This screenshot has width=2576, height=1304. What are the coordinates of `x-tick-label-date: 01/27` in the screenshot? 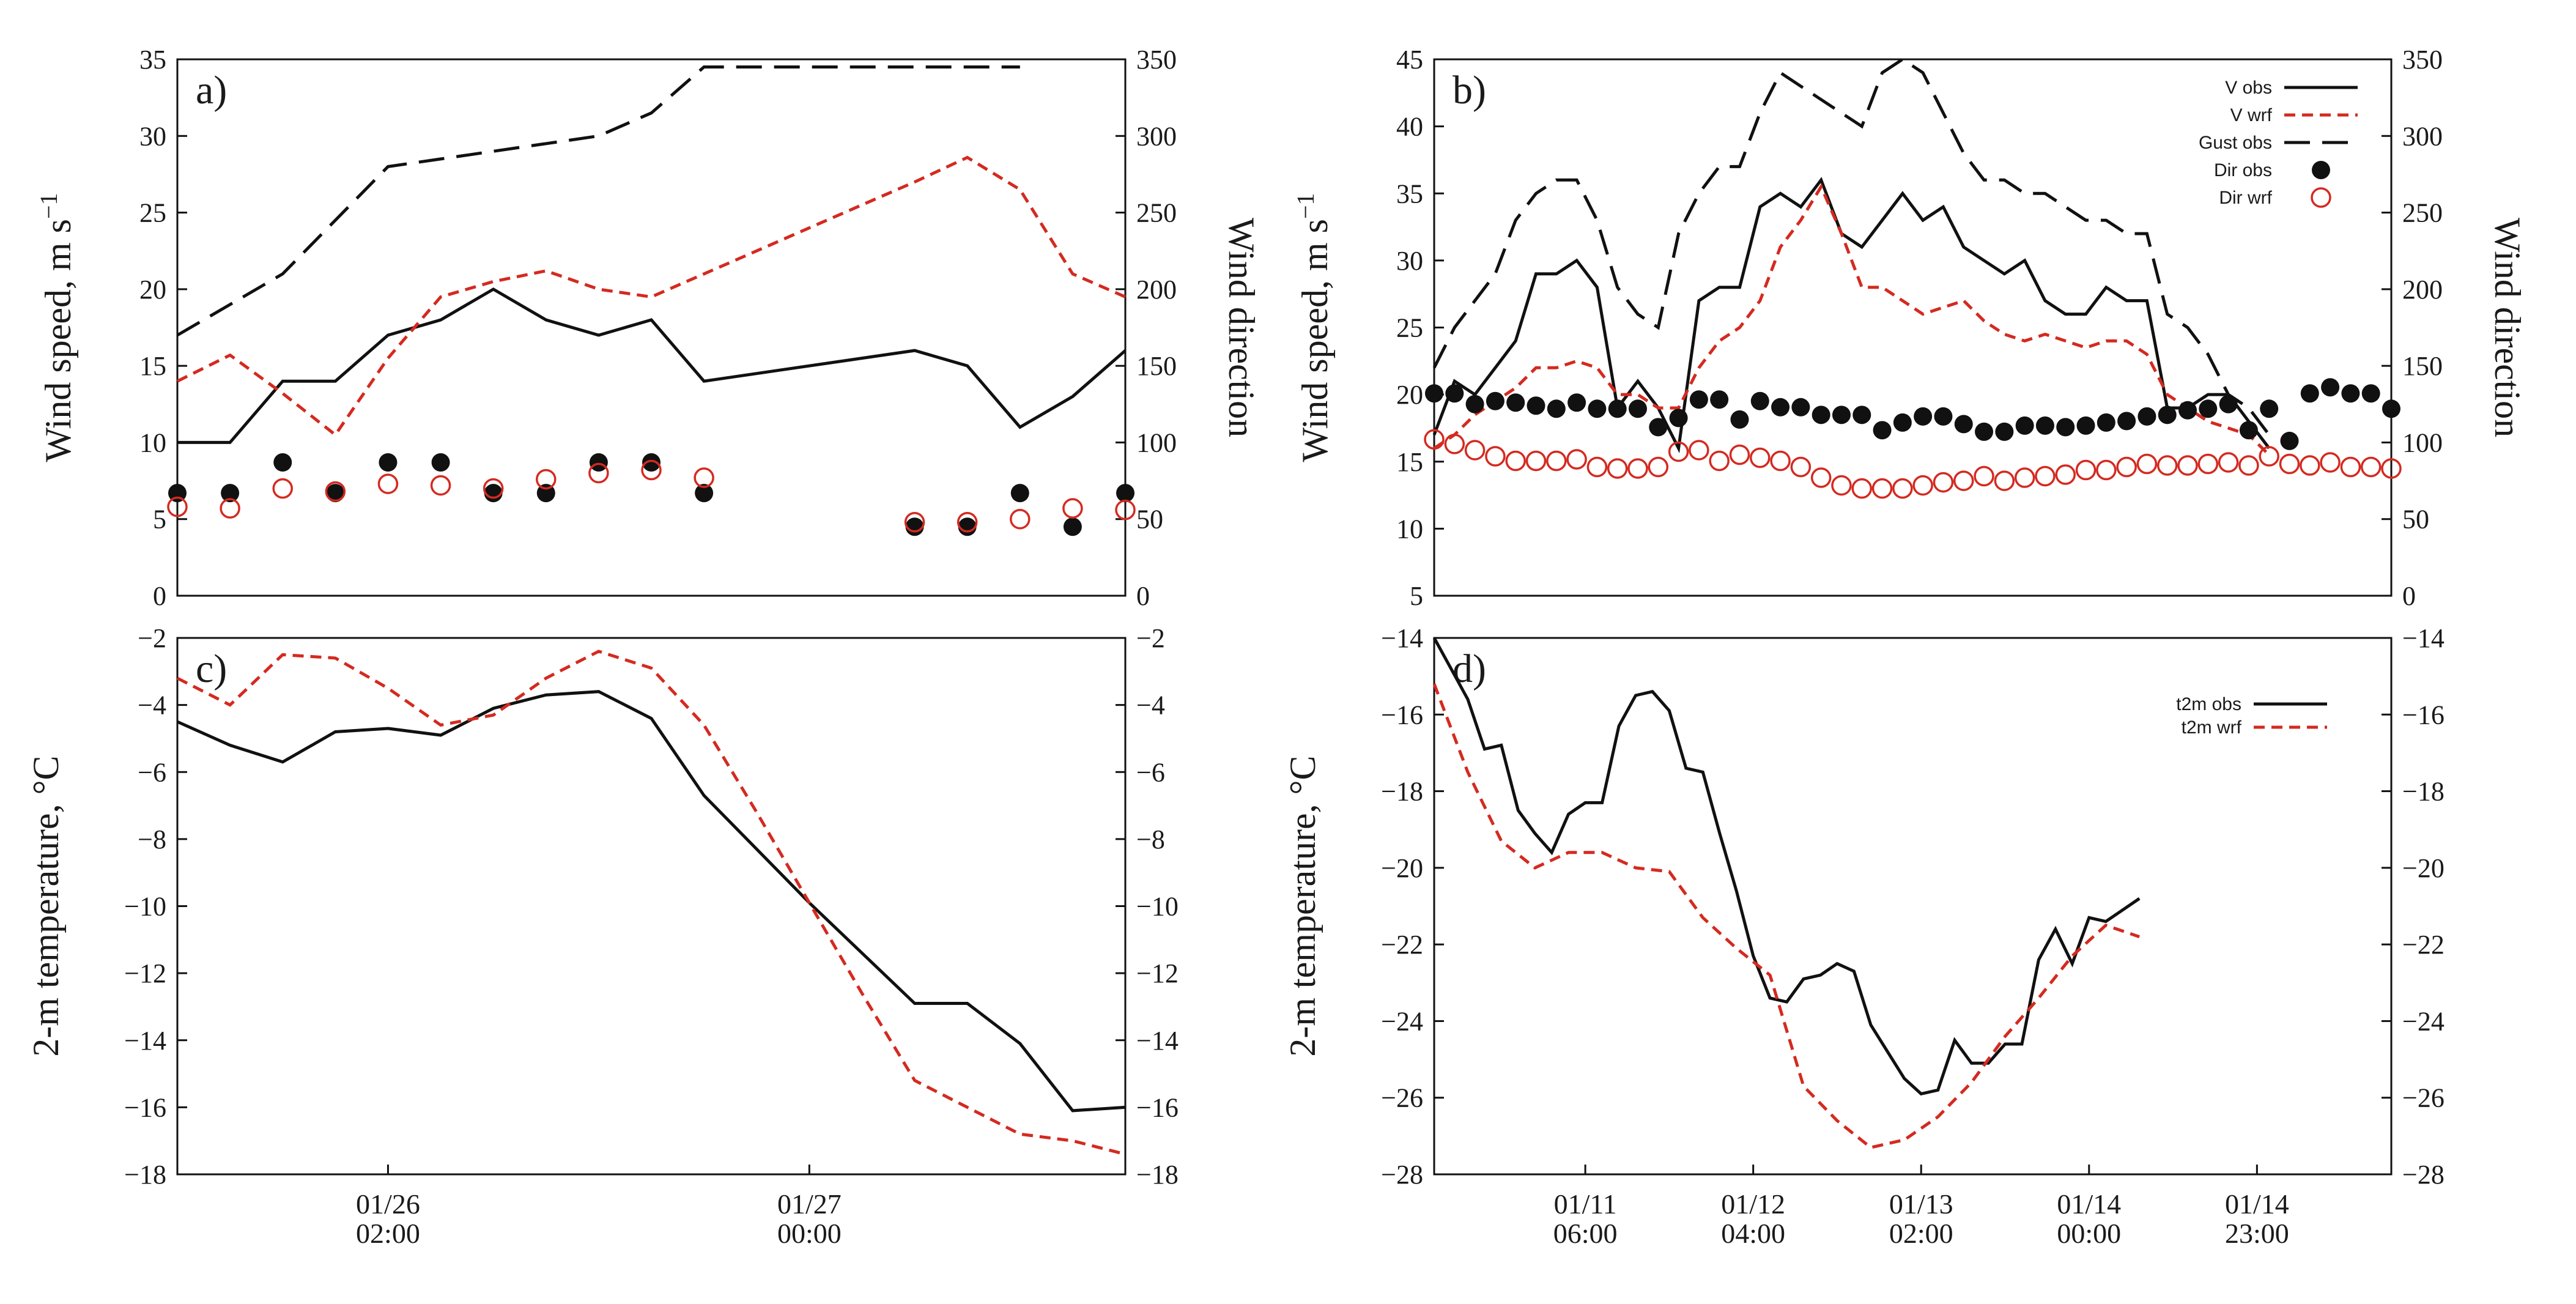 It's located at (809, 1204).